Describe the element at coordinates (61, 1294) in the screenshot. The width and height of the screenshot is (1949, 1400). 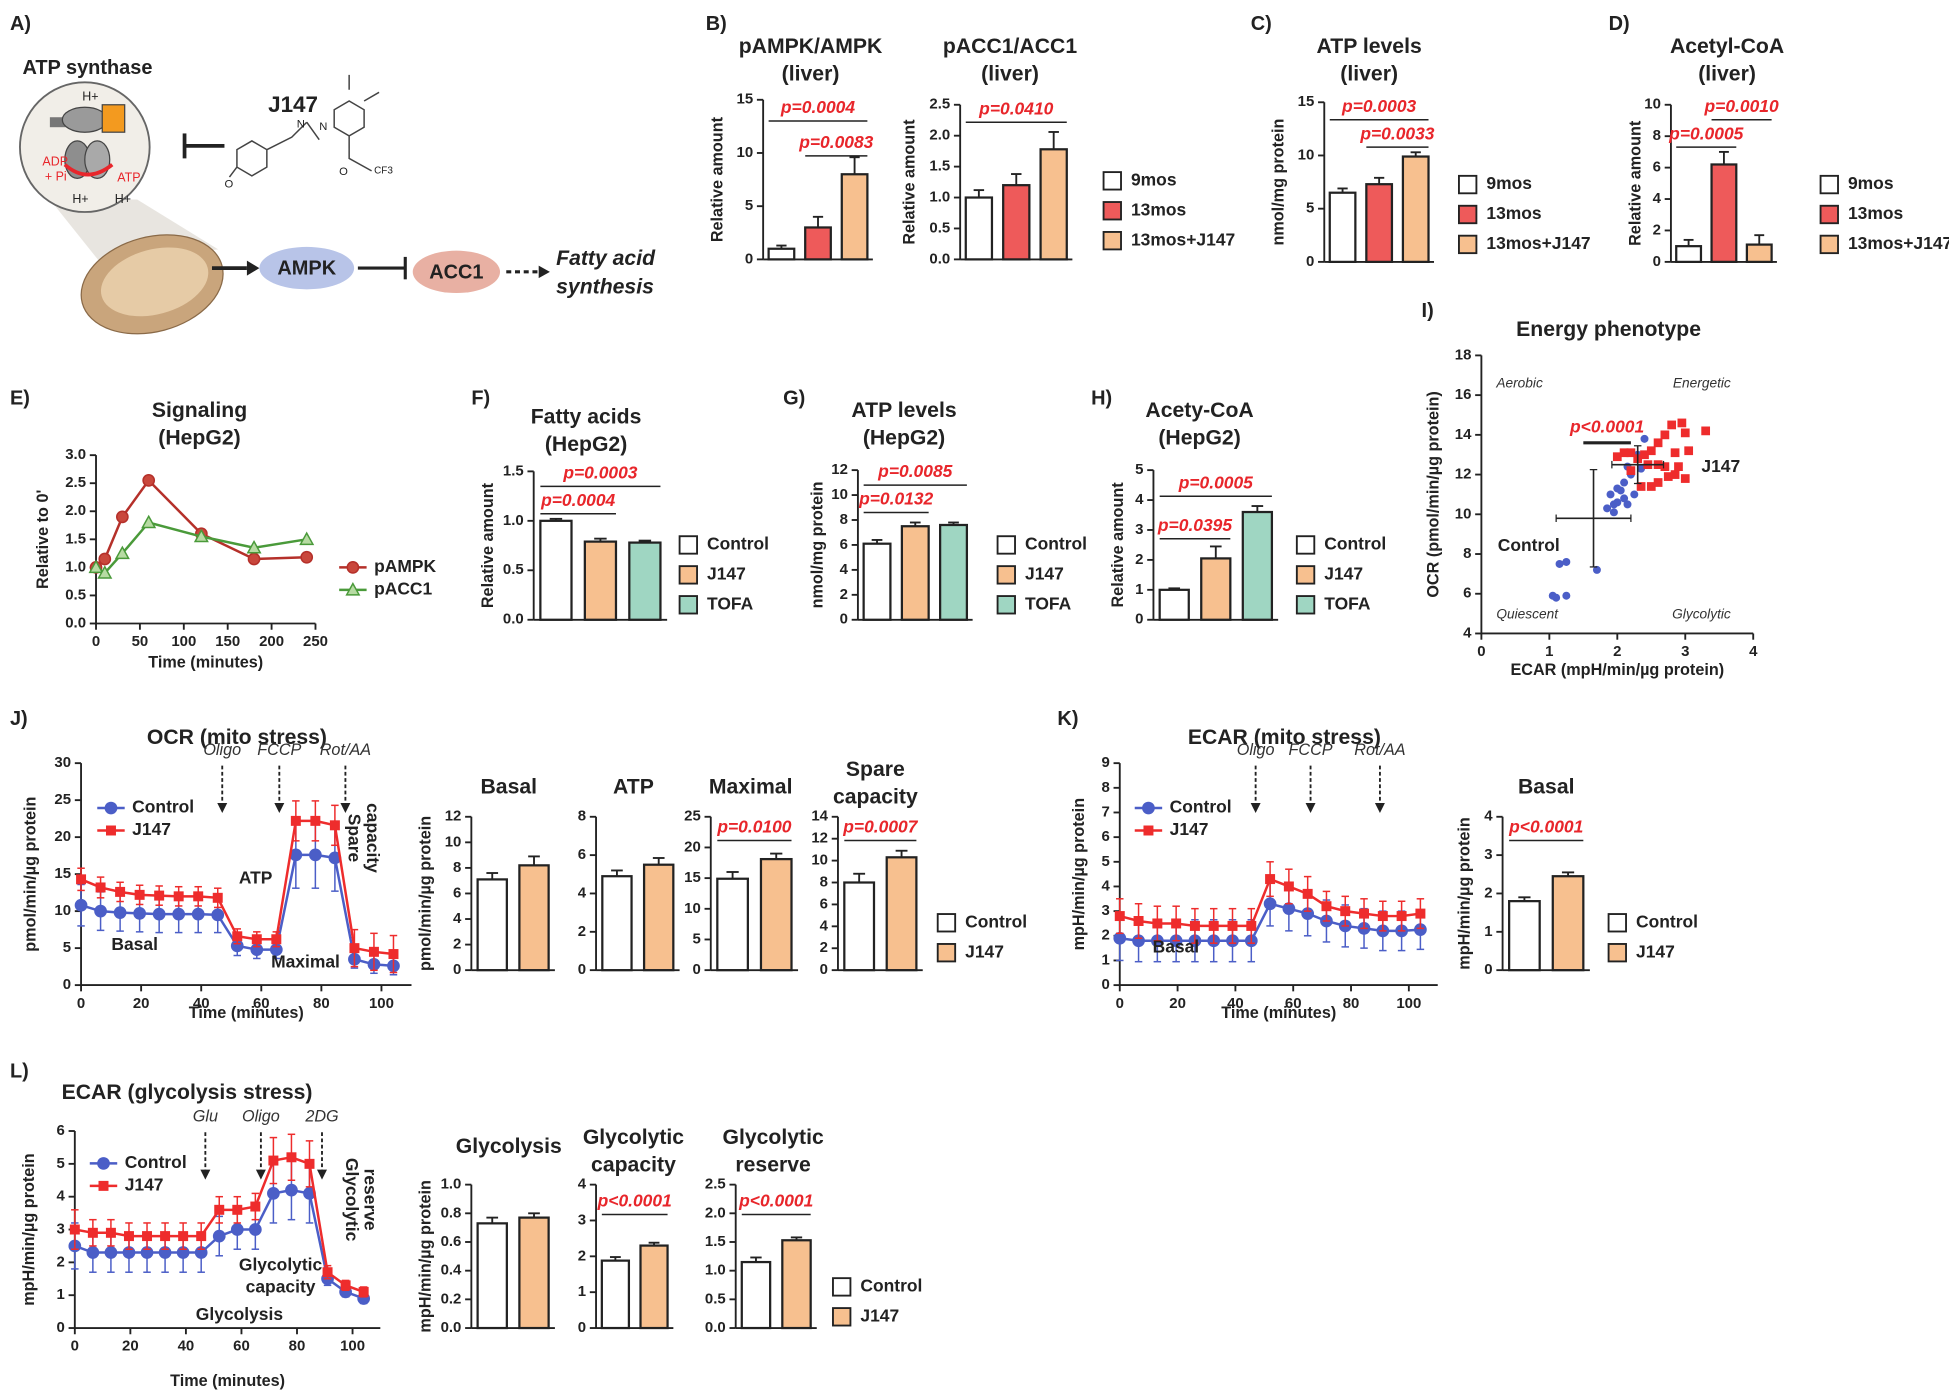
I see `y-tick-label: 1` at that location.